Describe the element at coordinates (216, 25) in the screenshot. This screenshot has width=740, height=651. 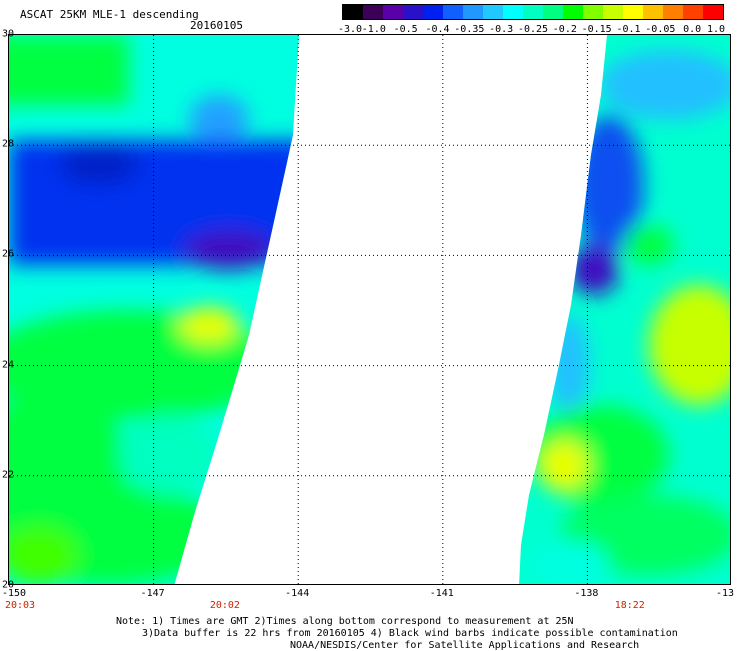
I see `map-date: 20160105` at that location.